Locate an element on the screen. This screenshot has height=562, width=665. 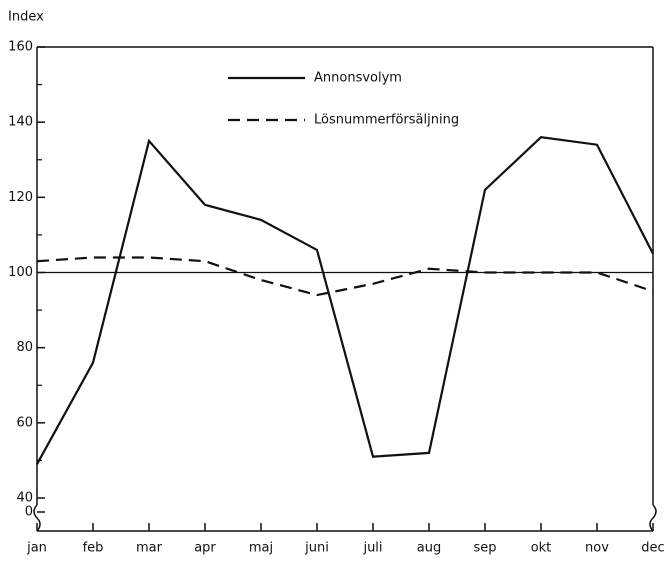
y-tick-label: 120 is located at coordinates (20, 197).